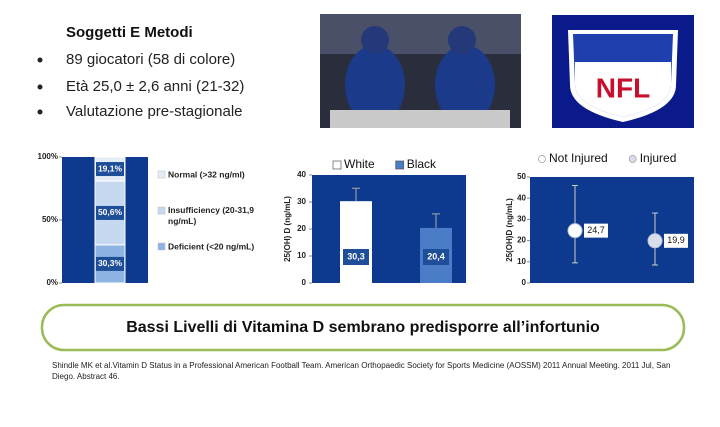 The width and height of the screenshot is (720, 427). I want to click on logo-text: NFL, so click(623, 87).